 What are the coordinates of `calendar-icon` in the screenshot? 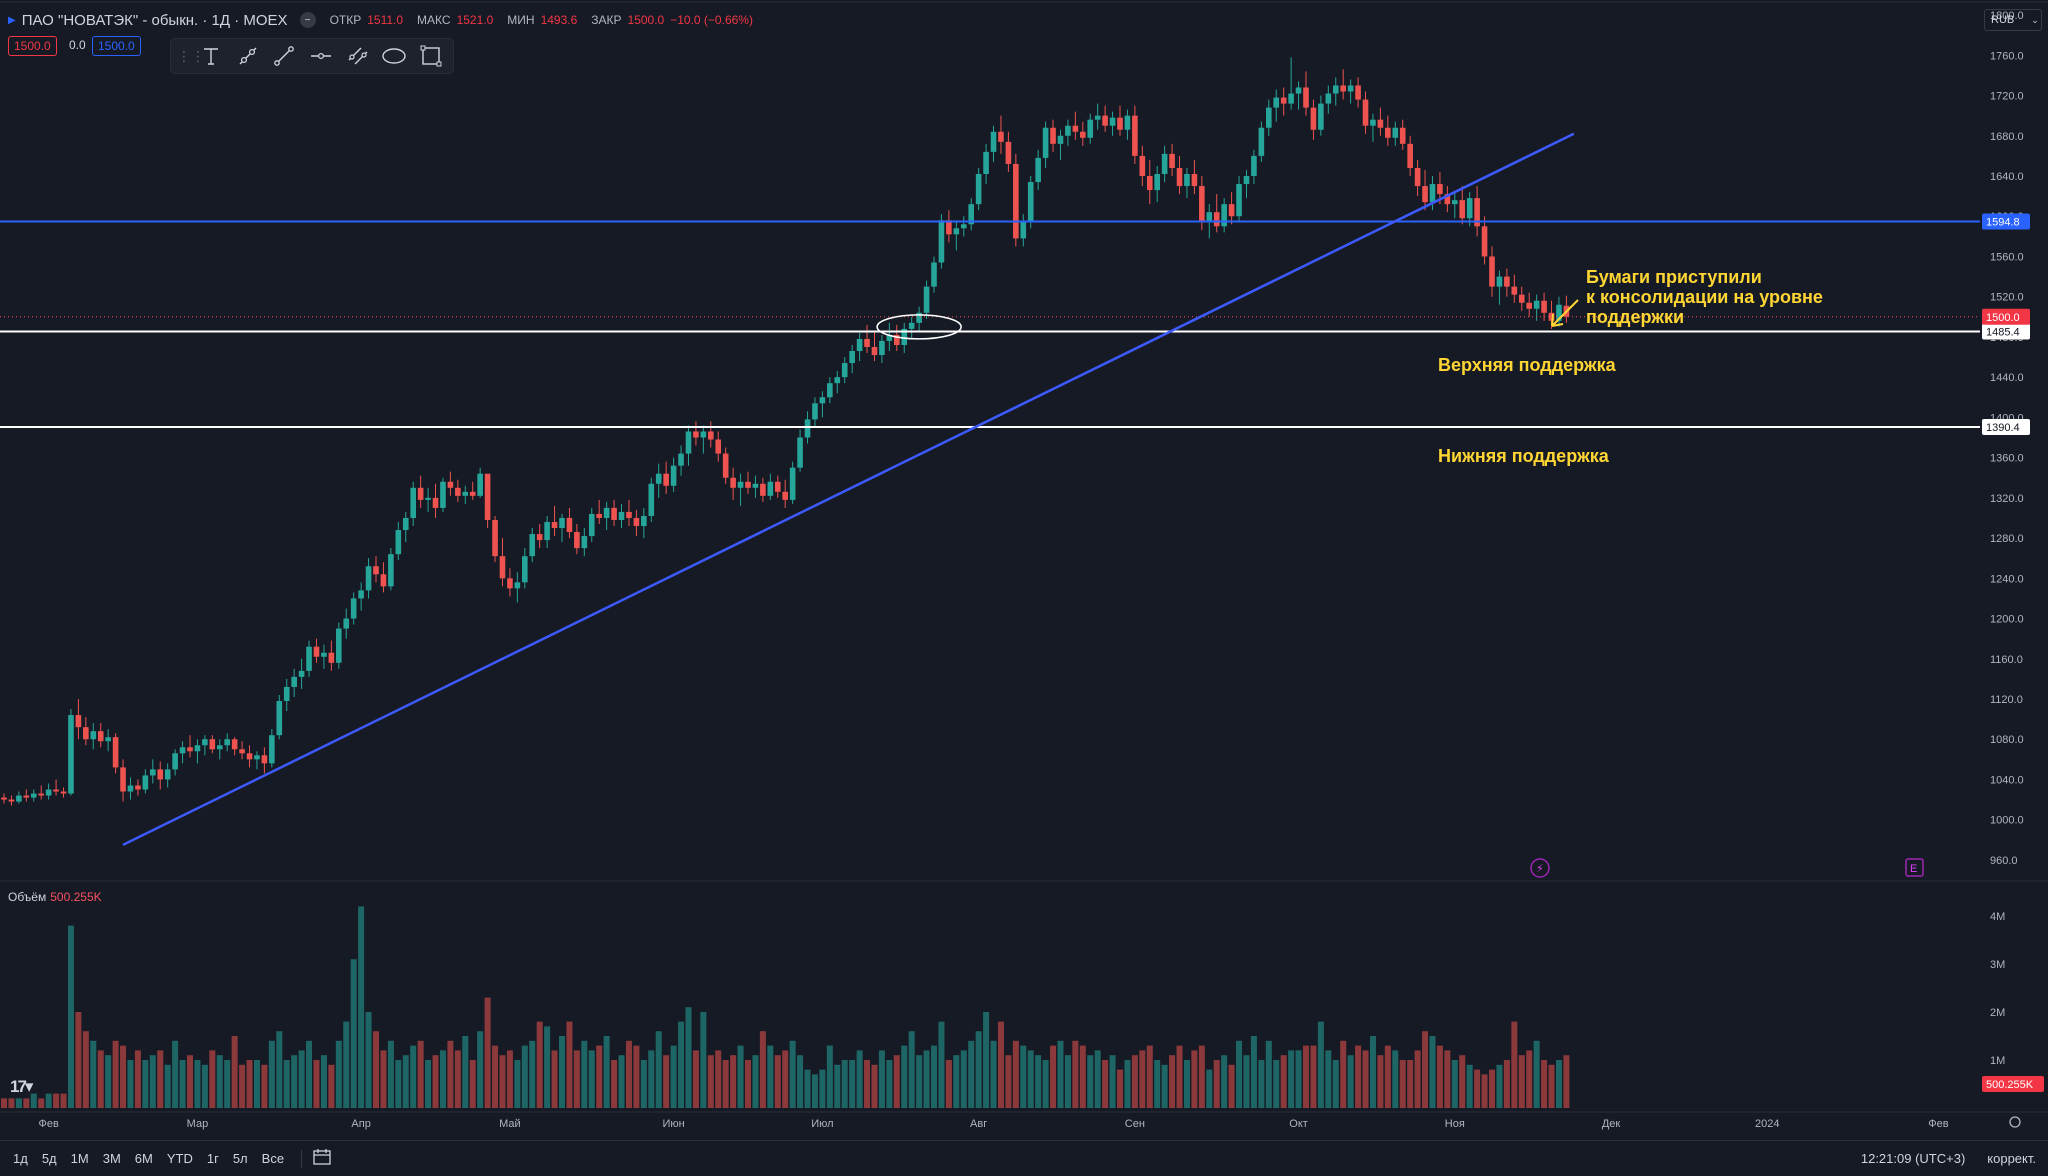 It's located at (322, 1158).